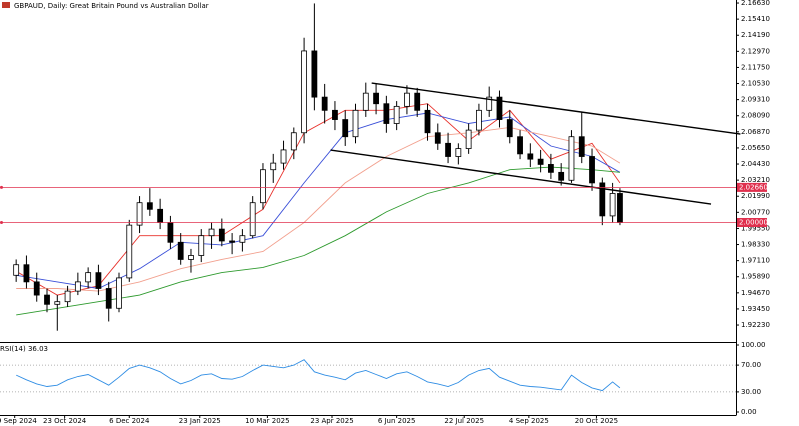 This screenshot has height=426, width=799. I want to click on y-tick-label: 1.95890, so click(755, 277).